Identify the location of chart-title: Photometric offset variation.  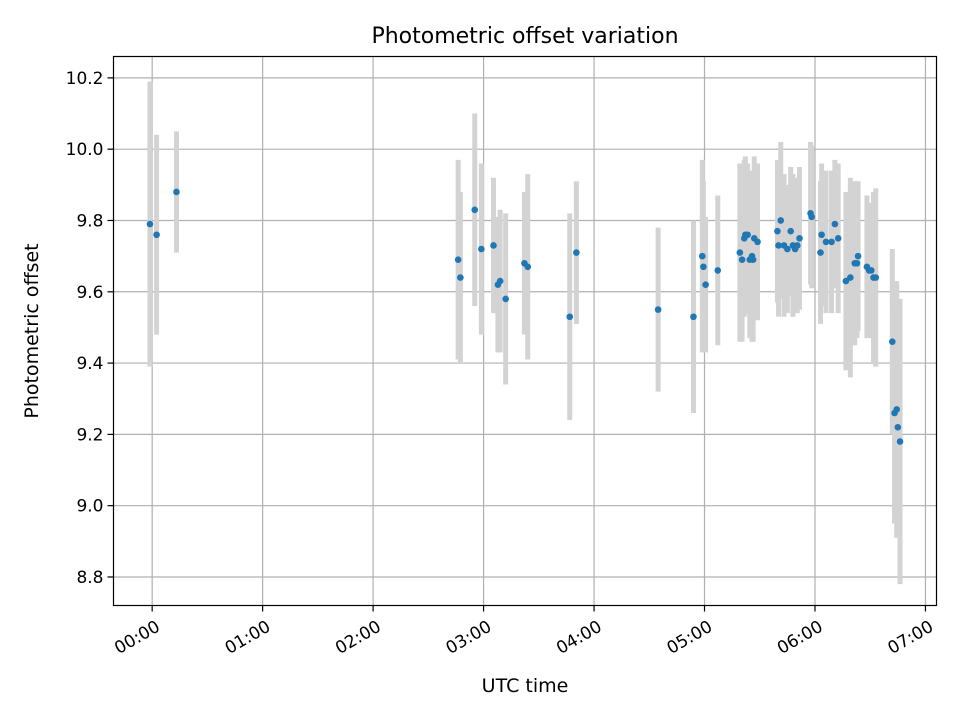
(524, 36).